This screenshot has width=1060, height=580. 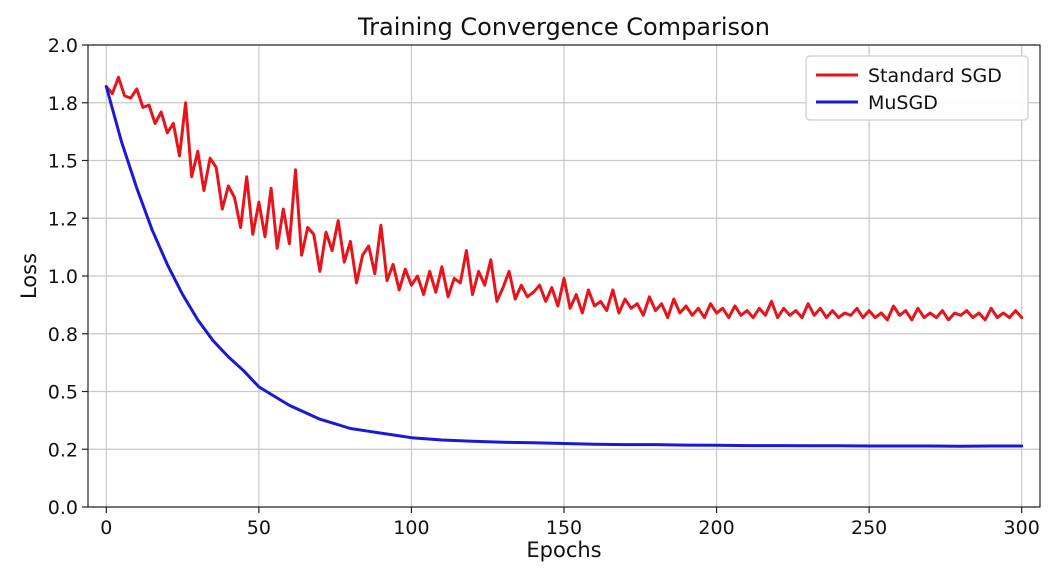 What do you see at coordinates (63, 219) in the screenshot?
I see `y-tick-label: 1.2` at bounding box center [63, 219].